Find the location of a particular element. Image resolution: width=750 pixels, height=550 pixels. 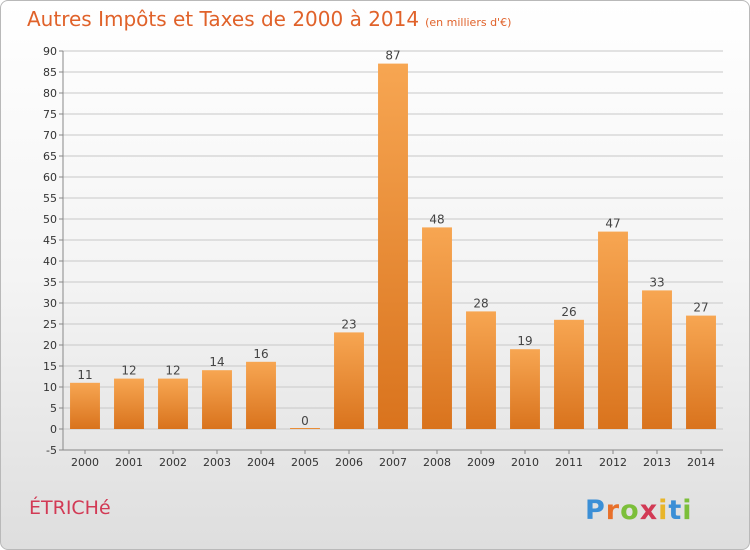

y-tick-label: 65 is located at coordinates (50, 156).